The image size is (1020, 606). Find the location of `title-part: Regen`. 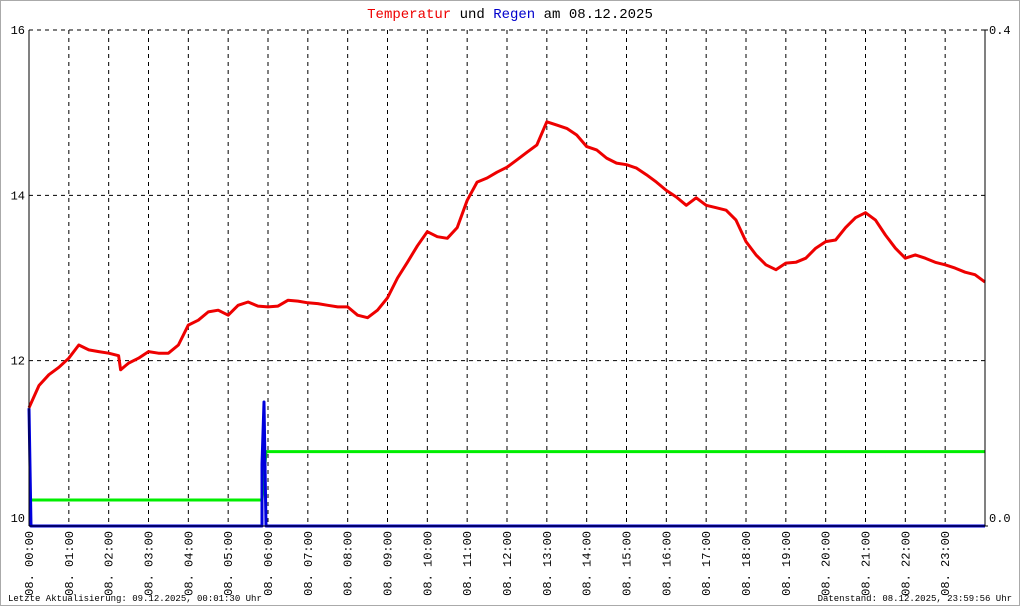

title-part: Regen is located at coordinates (514, 15).